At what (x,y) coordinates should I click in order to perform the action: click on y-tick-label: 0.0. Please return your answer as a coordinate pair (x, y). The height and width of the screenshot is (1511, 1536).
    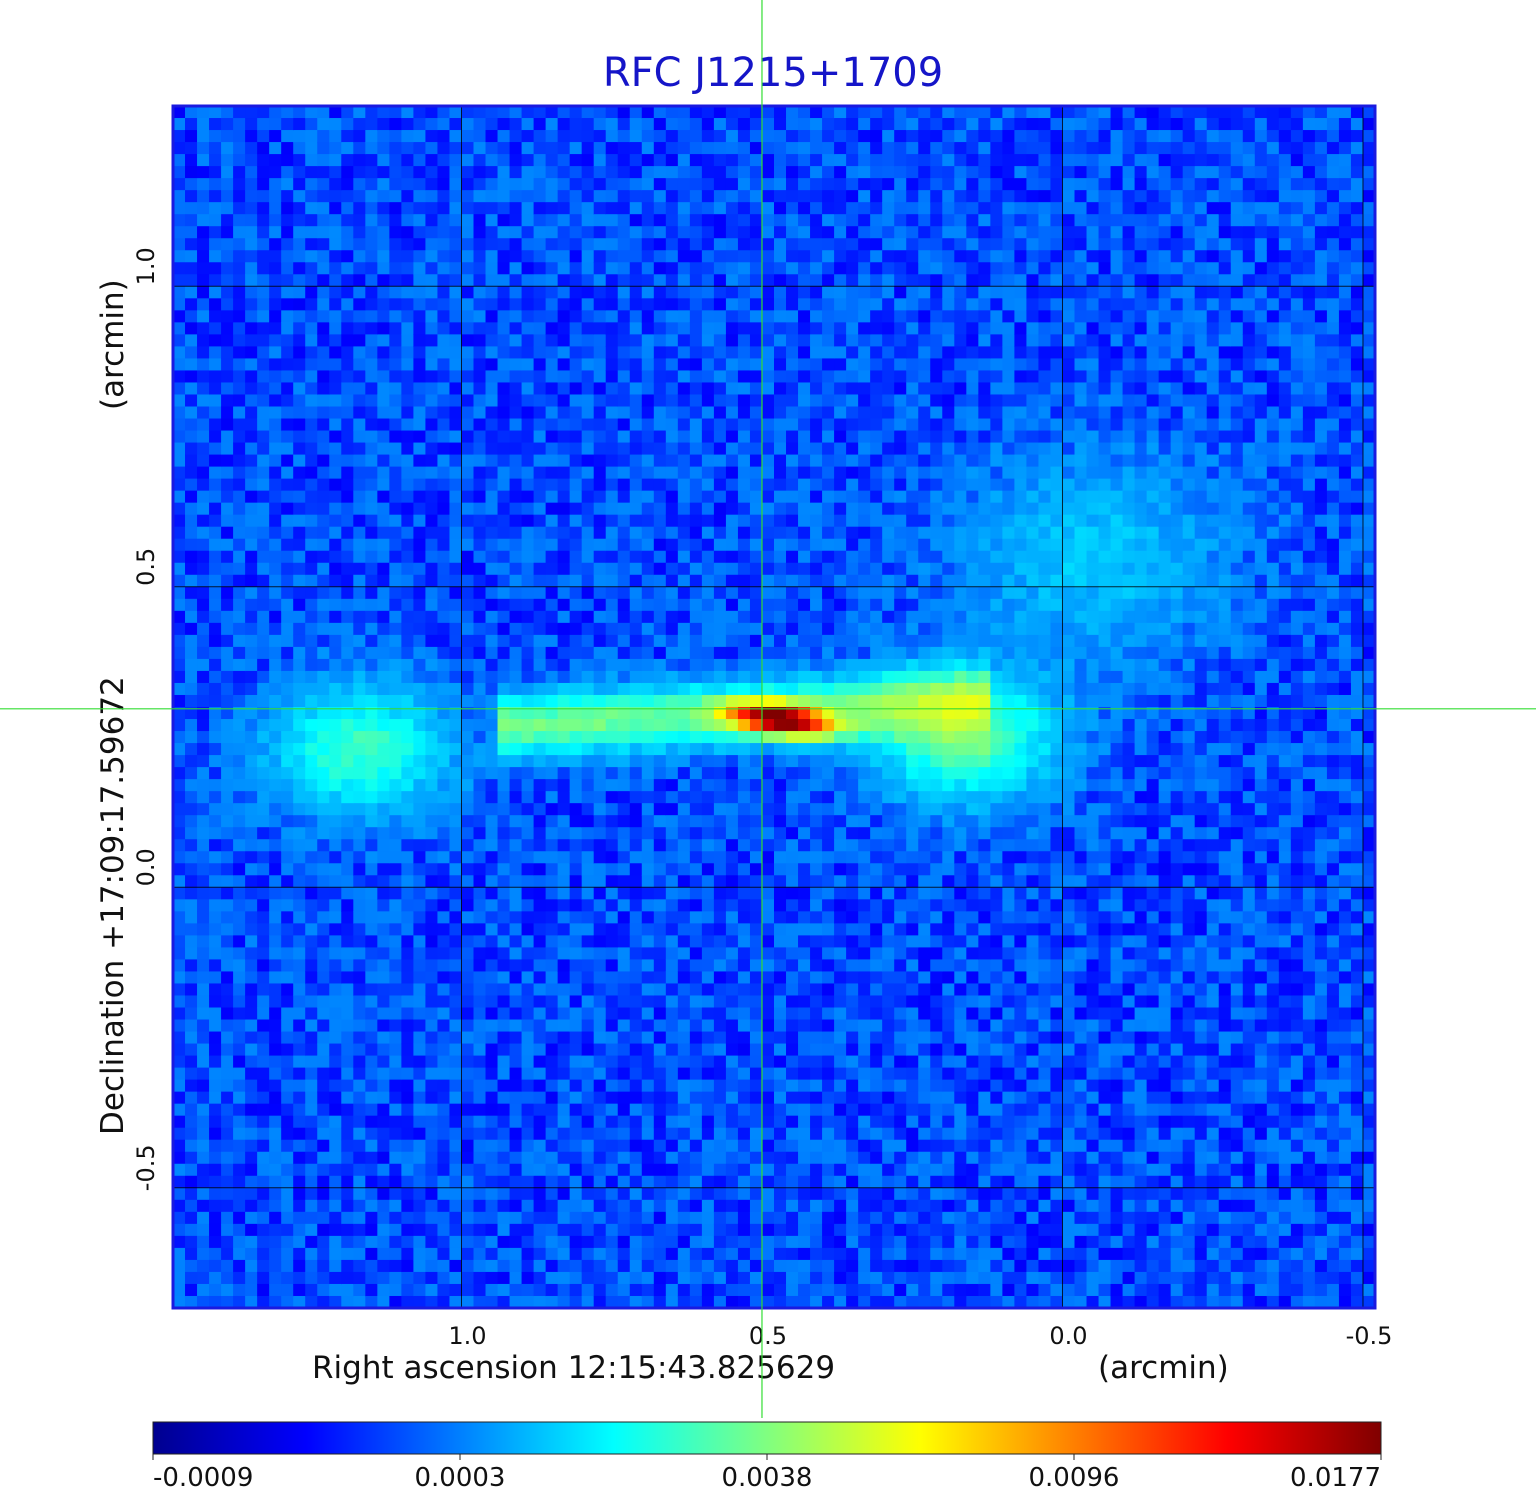
    Looking at the image, I should click on (146, 867).